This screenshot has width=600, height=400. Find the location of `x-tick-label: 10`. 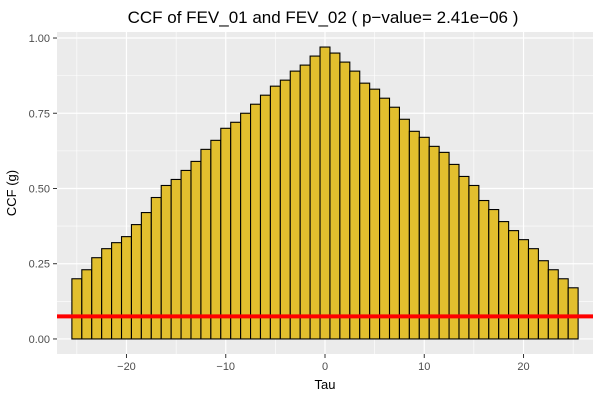

x-tick-label: 10 is located at coordinates (424, 367).